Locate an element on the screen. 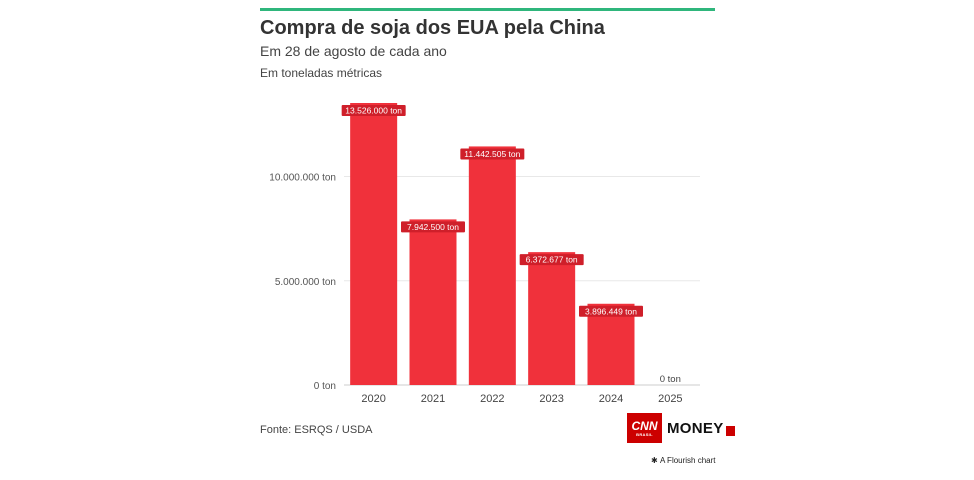 This screenshot has height=480, width=974. y-tick-label: 0 ton is located at coordinates (325, 386).